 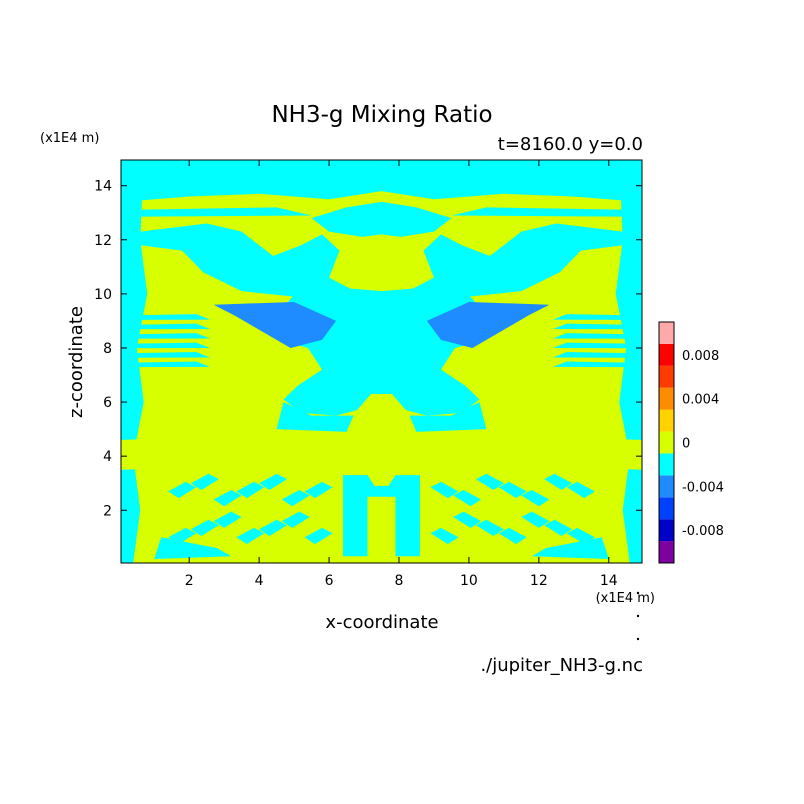 What do you see at coordinates (381, 219) in the screenshot?
I see `region-upper-dome` at bounding box center [381, 219].